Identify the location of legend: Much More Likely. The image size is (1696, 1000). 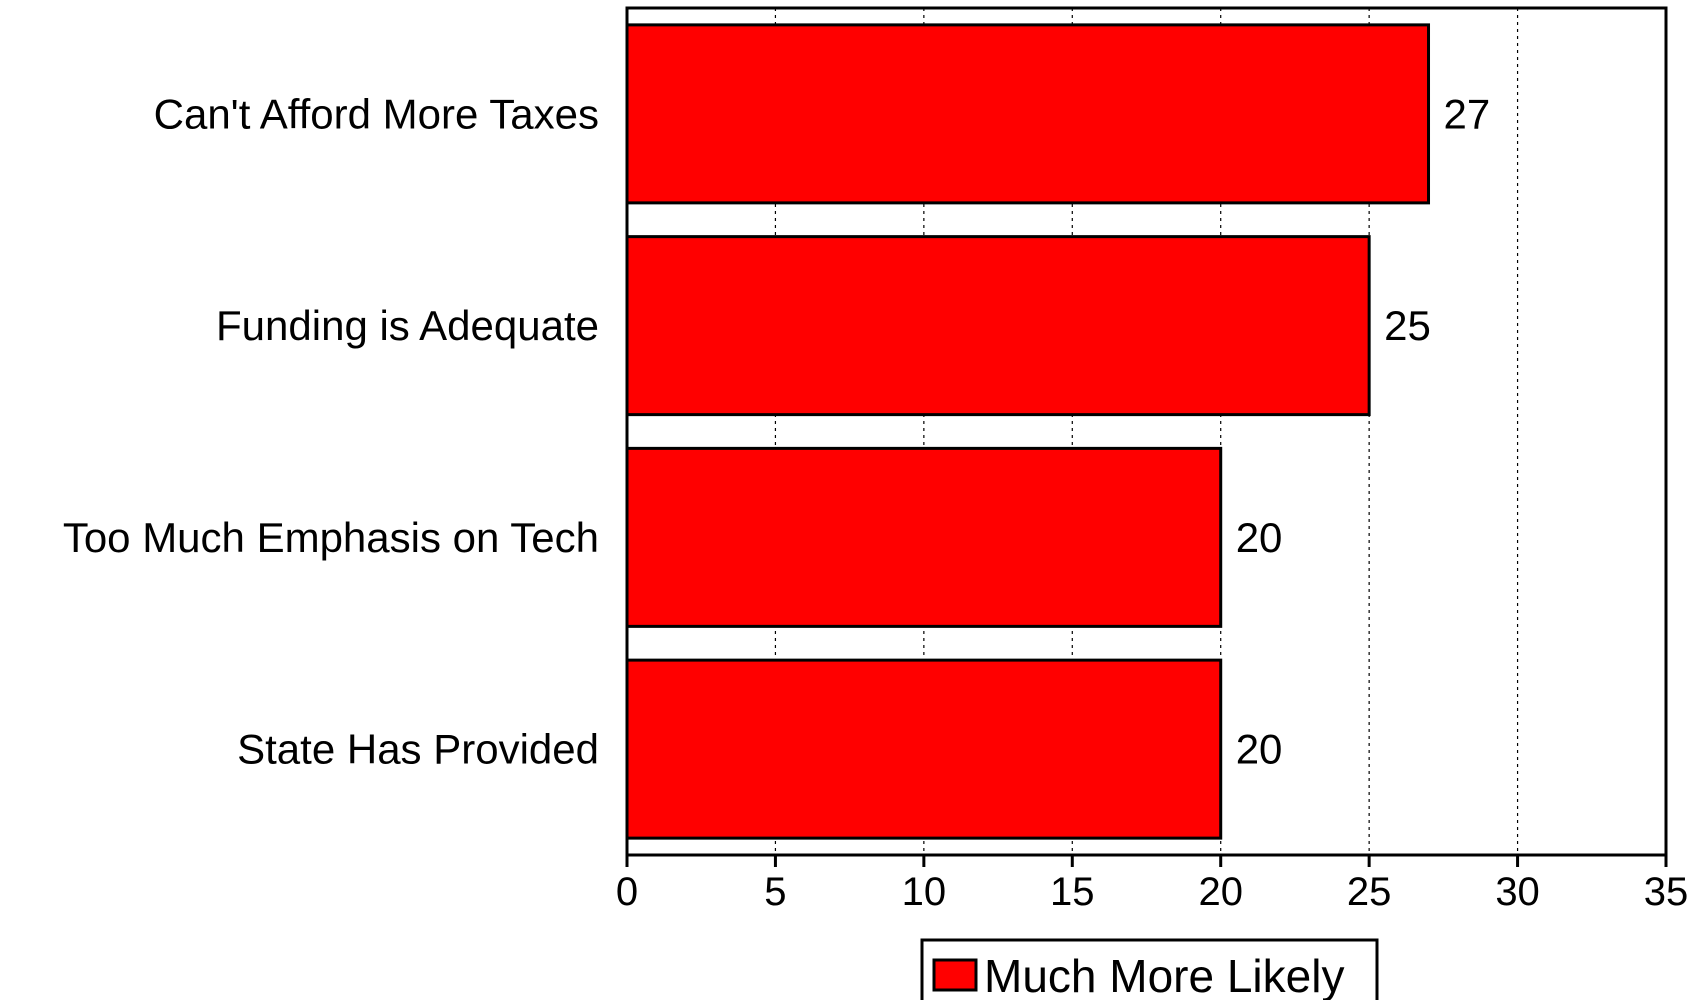
(1149, 969).